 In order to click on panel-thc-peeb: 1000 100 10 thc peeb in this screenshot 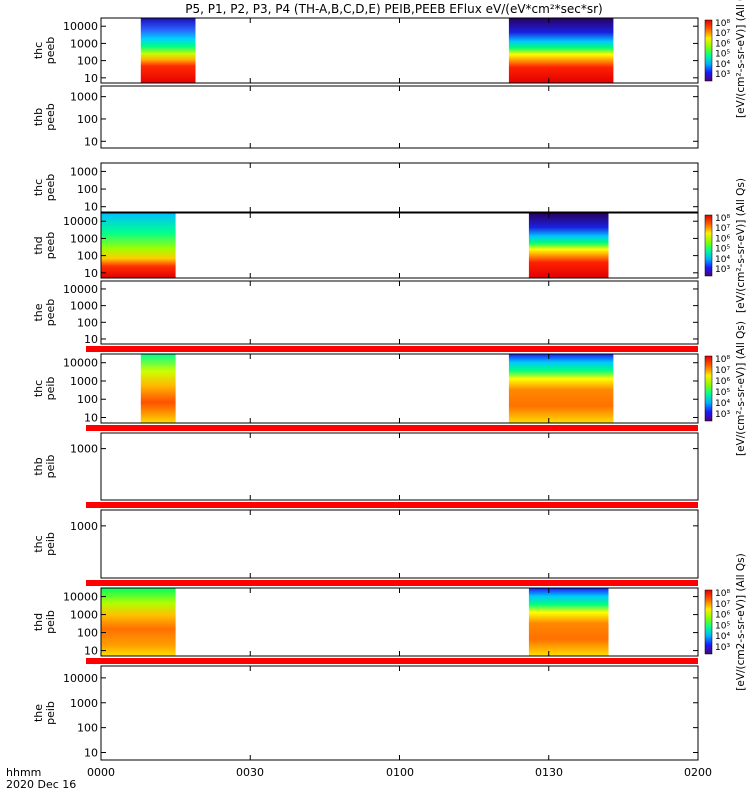, I will do `click(365, 188)`.